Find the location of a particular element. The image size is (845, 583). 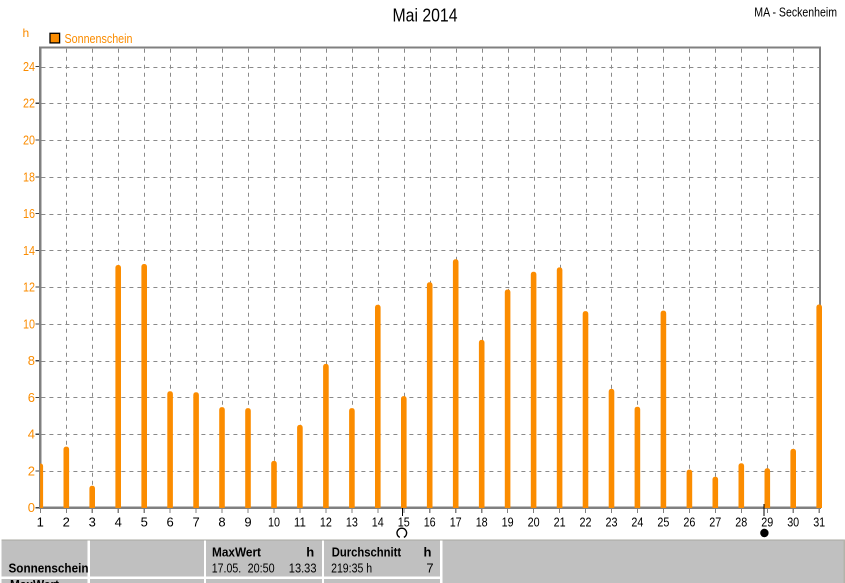

svg-text: 13 is located at coordinates (352, 521).